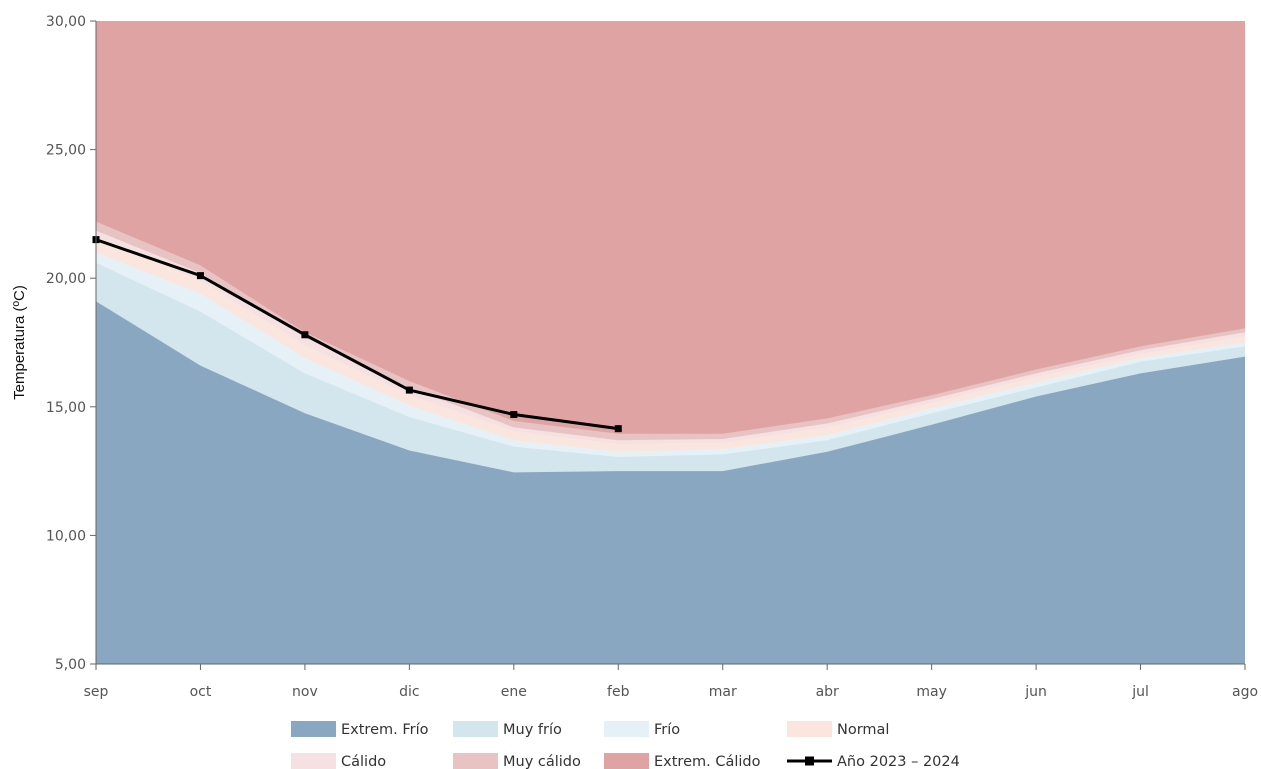  Describe the element at coordinates (66, 536) in the screenshot. I see `y-tick-label: 10,00` at that location.